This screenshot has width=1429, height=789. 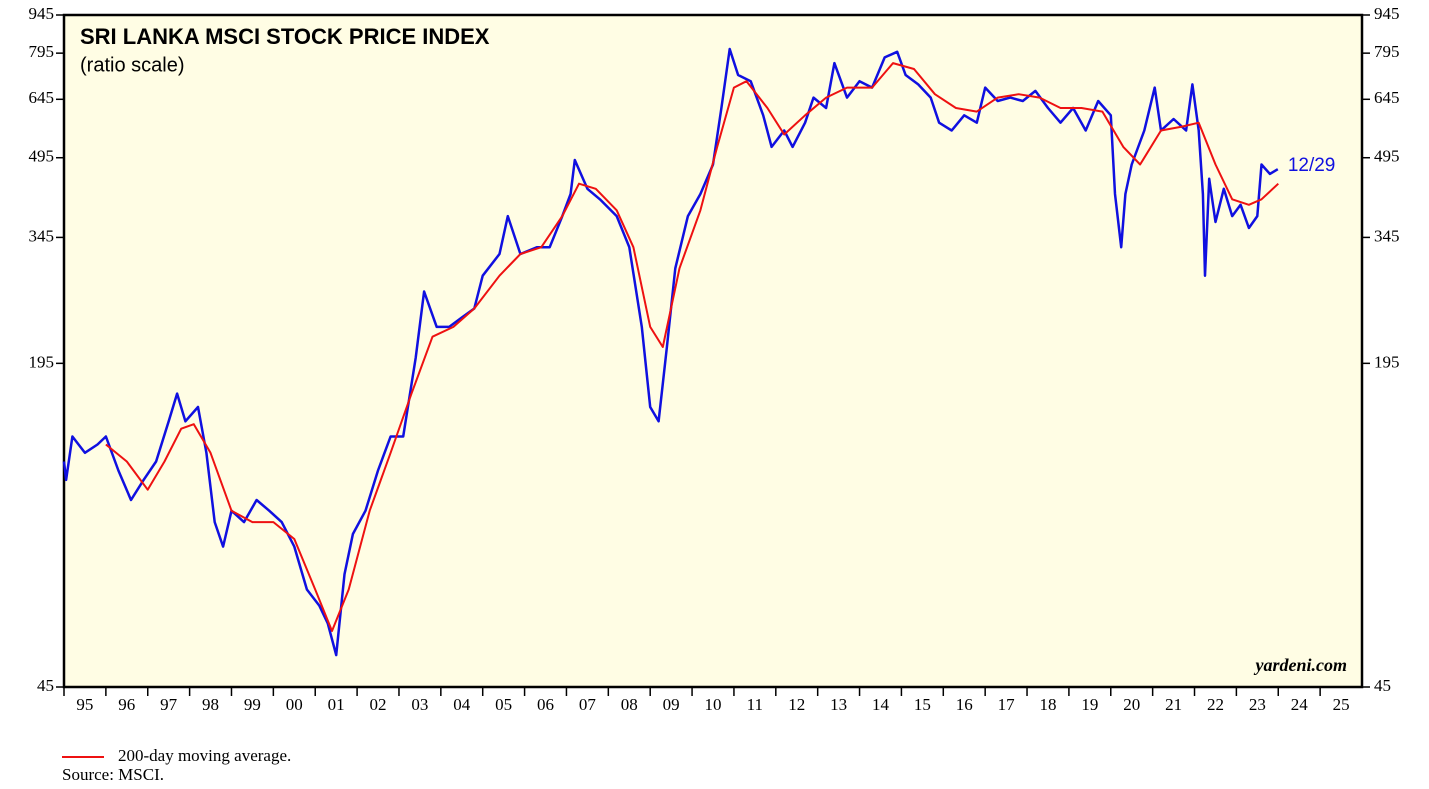 What do you see at coordinates (42, 13) in the screenshot?
I see `y-tick-label: 945` at bounding box center [42, 13].